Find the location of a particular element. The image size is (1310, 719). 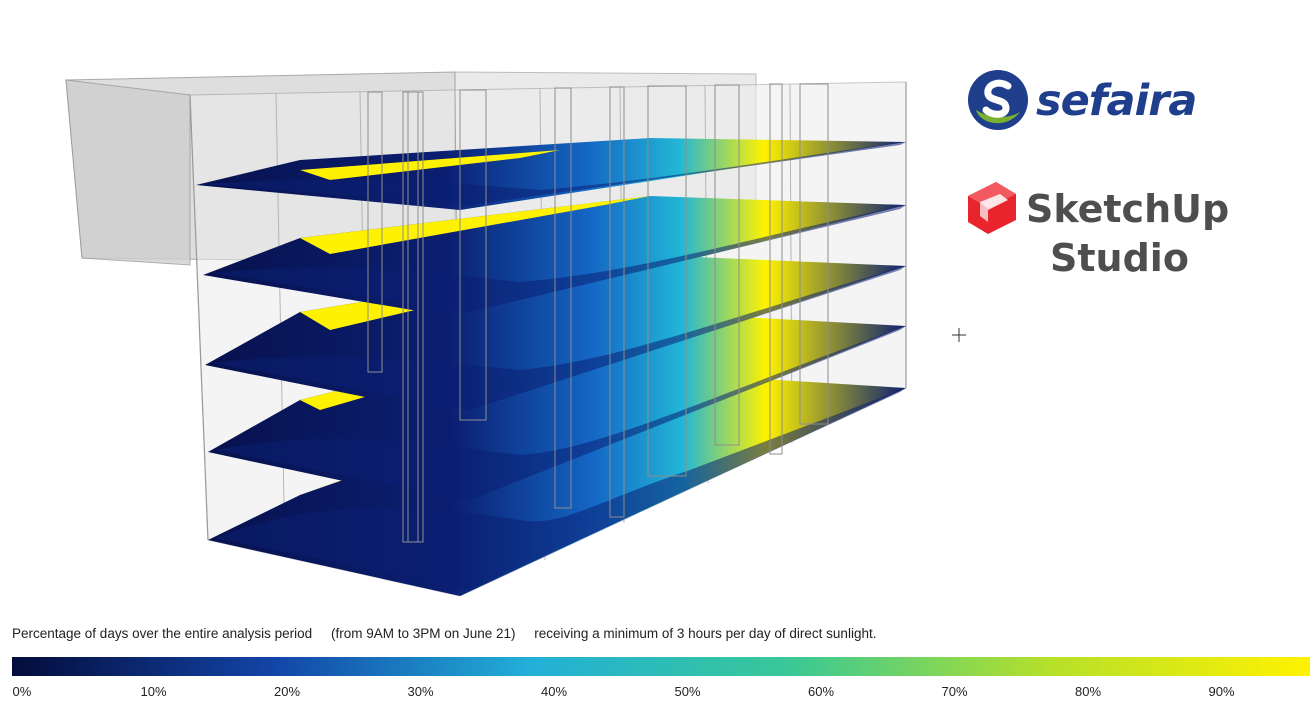

tick-label: 20% is located at coordinates (287, 691).